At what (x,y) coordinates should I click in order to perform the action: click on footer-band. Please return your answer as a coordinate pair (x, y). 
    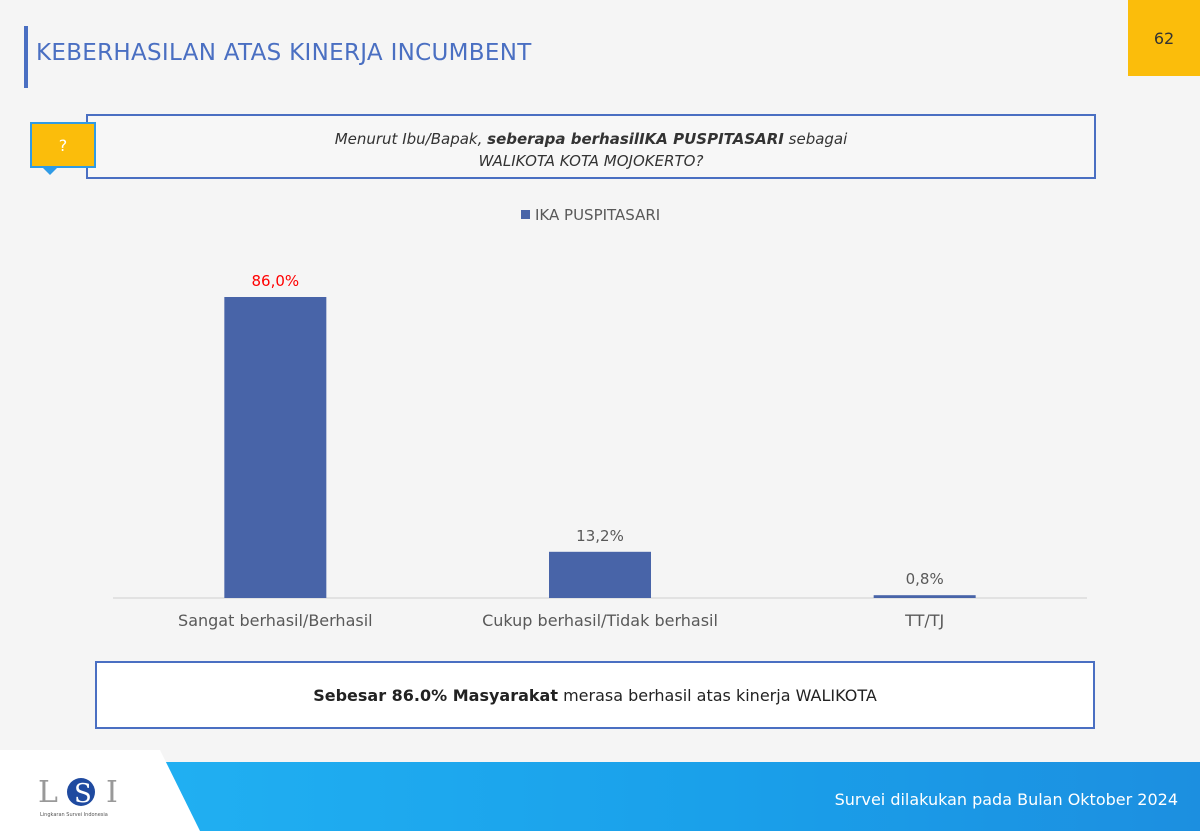
    Looking at the image, I should click on (600, 796).